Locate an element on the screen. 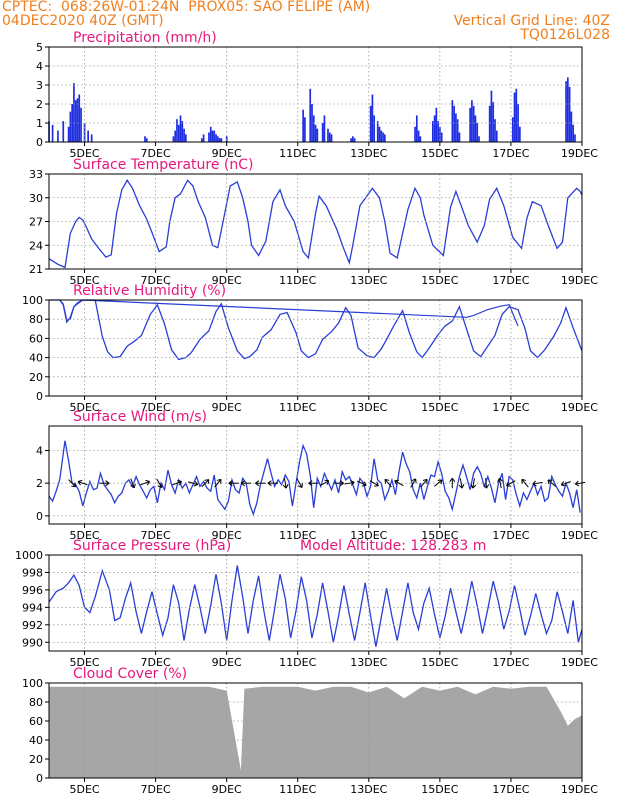 The height and width of the screenshot is (800, 618). wind-series-line is located at coordinates (314, 478).